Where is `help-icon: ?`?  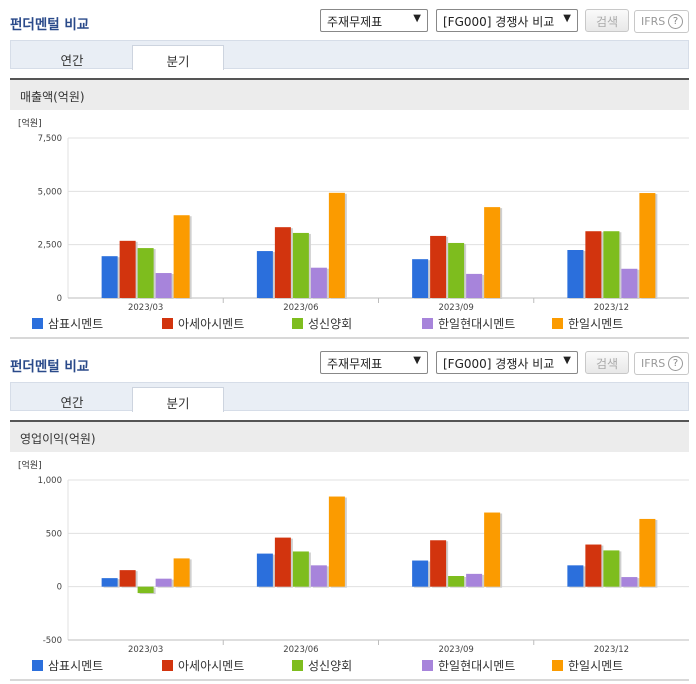 help-icon: ? is located at coordinates (675, 363).